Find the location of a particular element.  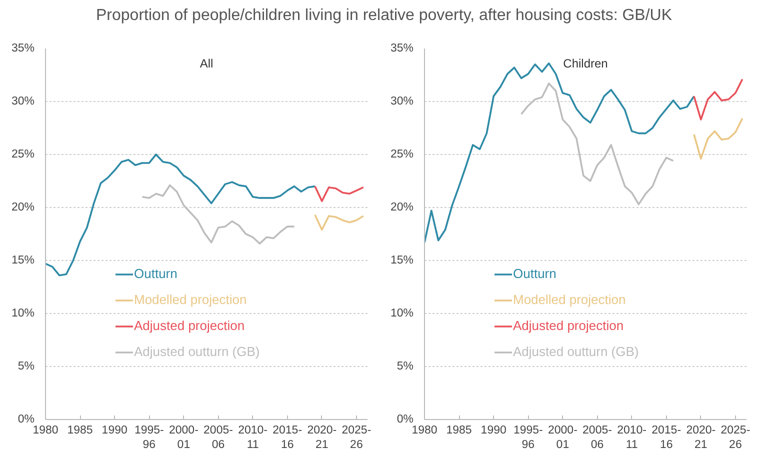

text: Children is located at coordinates (585, 63).